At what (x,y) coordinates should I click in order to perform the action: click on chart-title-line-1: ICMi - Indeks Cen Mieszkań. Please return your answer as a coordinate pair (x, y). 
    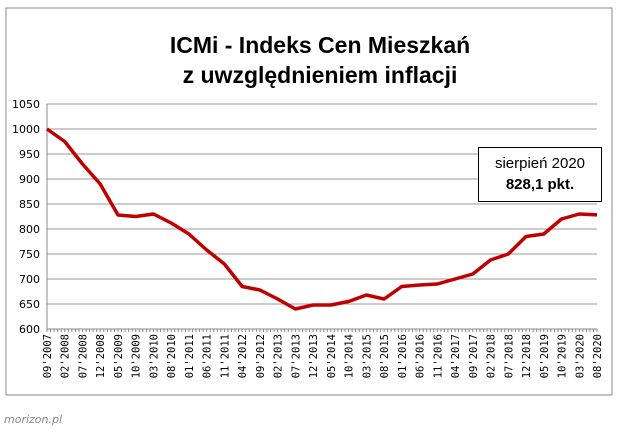
    Looking at the image, I should click on (320, 45).